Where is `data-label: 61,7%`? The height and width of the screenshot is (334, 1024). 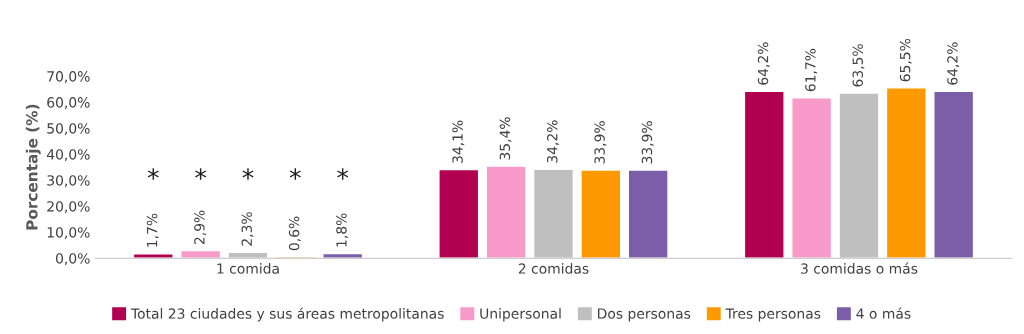
data-label: 61,7% is located at coordinates (811, 70).